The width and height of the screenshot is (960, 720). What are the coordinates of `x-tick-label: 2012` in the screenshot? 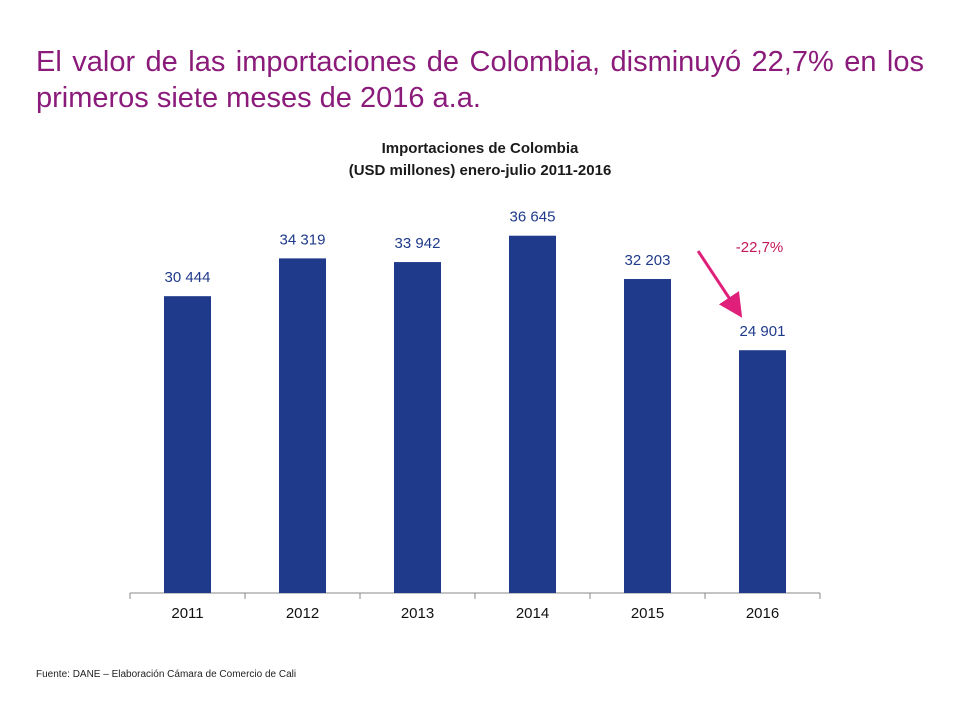 It's located at (302, 613).